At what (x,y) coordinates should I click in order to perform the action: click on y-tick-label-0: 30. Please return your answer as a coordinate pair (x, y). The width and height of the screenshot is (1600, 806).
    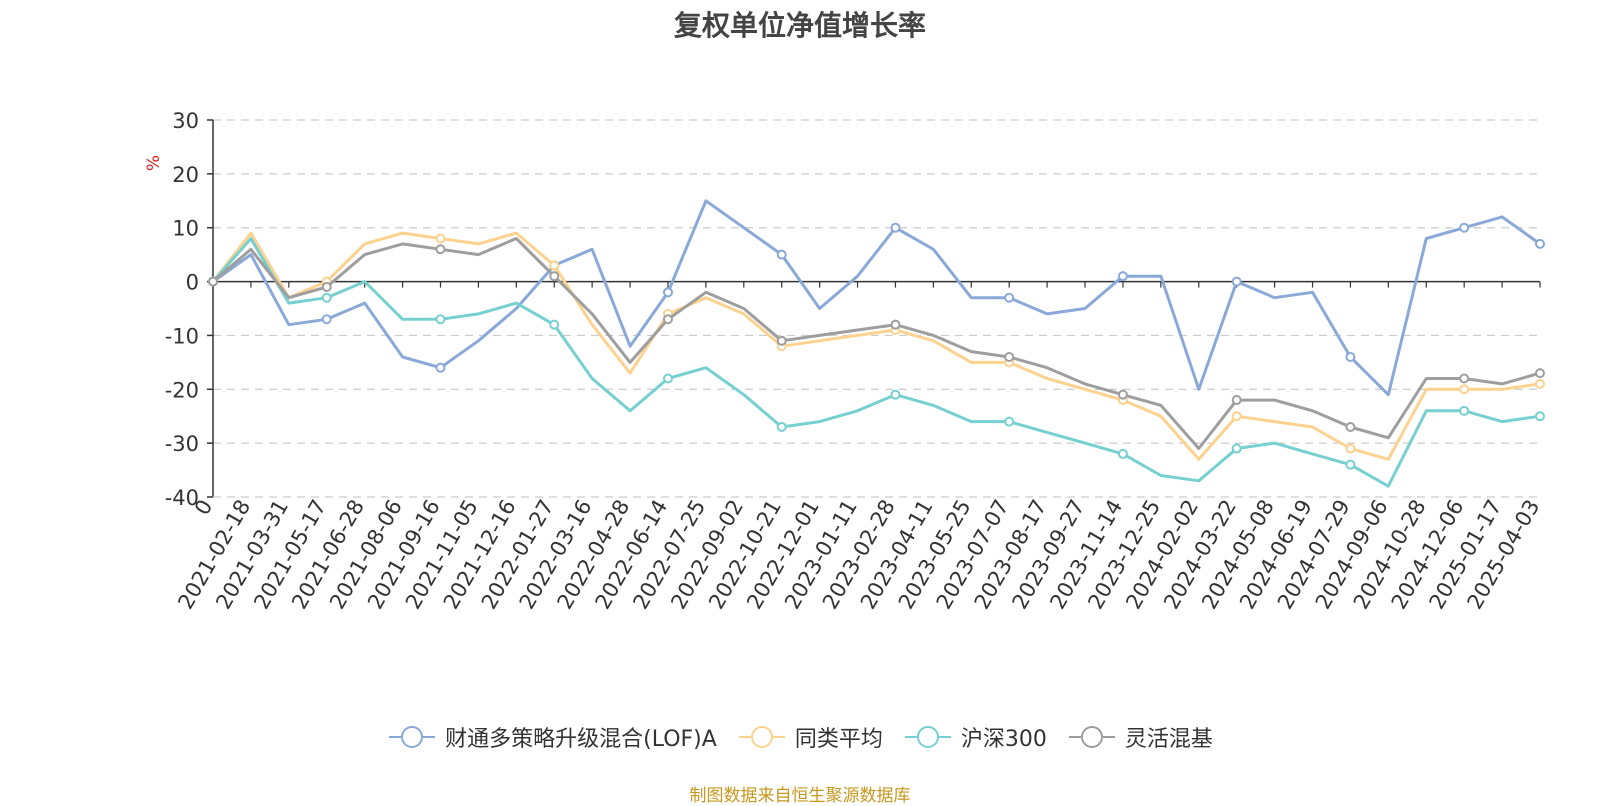
    Looking at the image, I should click on (185, 121).